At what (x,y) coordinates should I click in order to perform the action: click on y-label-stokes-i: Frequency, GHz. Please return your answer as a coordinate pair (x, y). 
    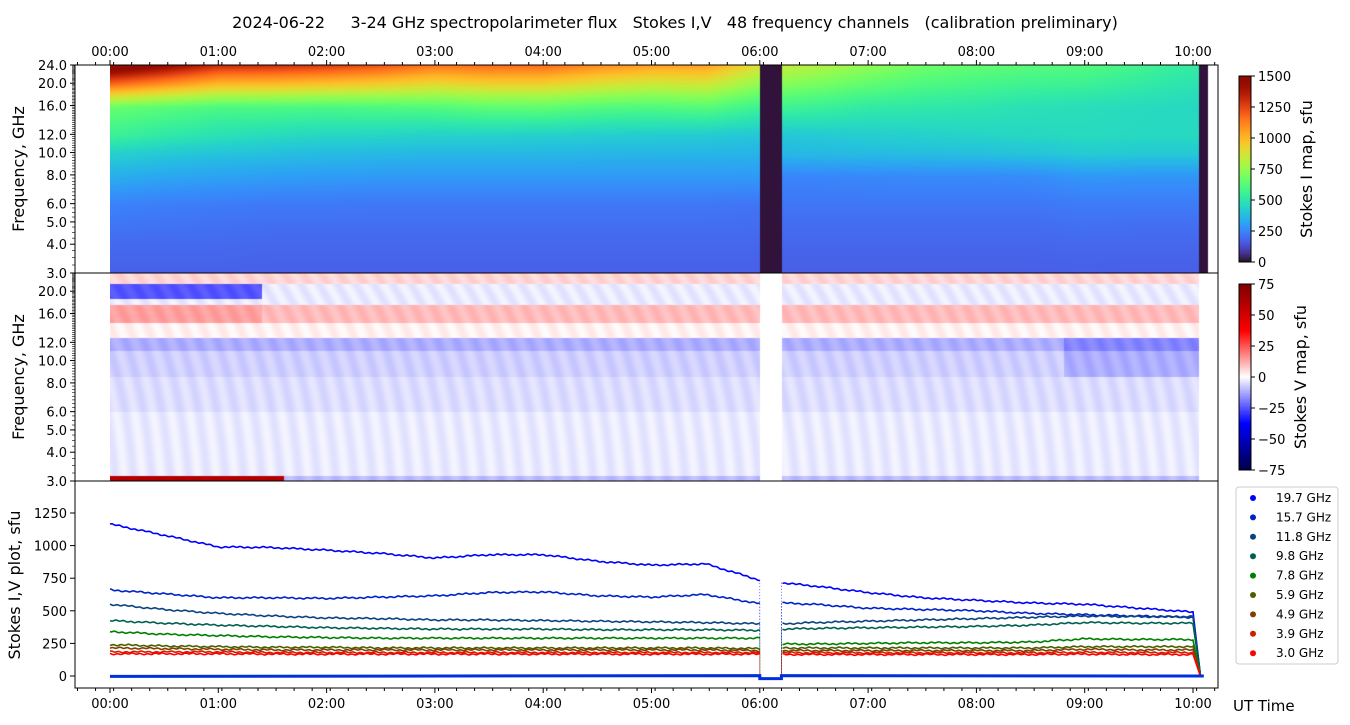
    Looking at the image, I should click on (18, 169).